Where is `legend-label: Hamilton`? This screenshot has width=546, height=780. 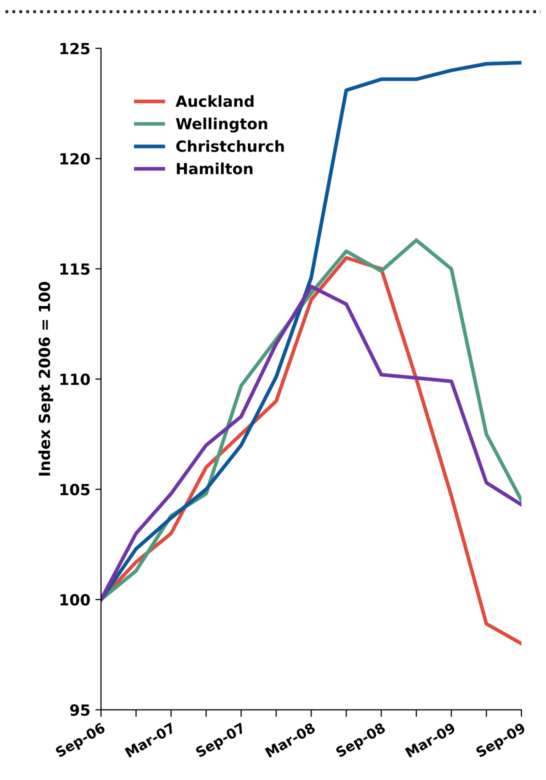
legend-label: Hamilton is located at coordinates (214, 168).